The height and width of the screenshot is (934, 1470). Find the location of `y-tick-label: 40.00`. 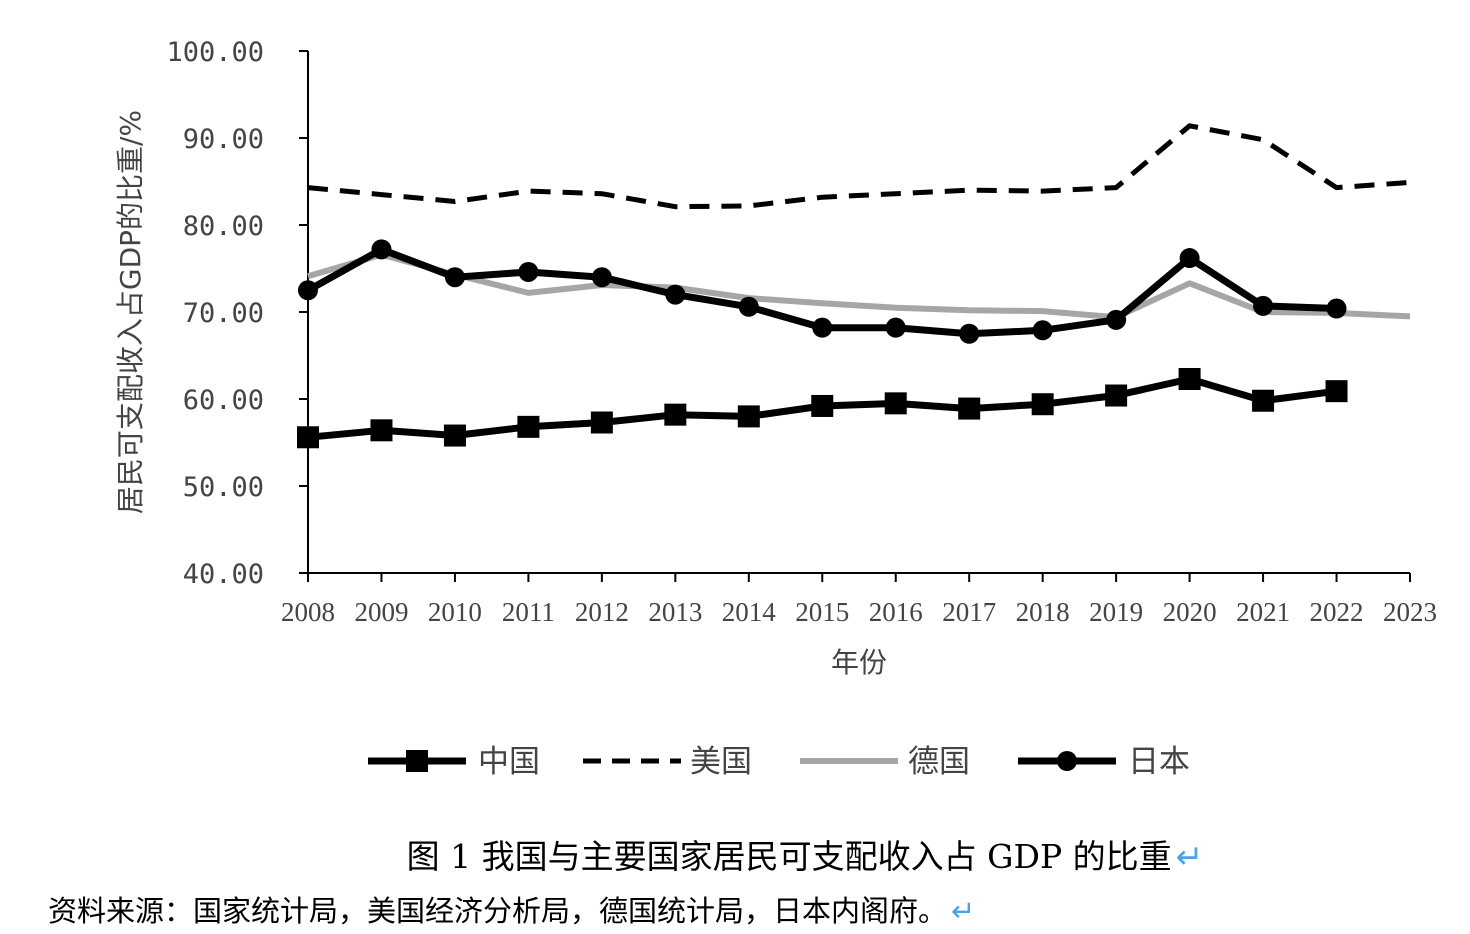

y-tick-label: 40.00 is located at coordinates (223, 574).